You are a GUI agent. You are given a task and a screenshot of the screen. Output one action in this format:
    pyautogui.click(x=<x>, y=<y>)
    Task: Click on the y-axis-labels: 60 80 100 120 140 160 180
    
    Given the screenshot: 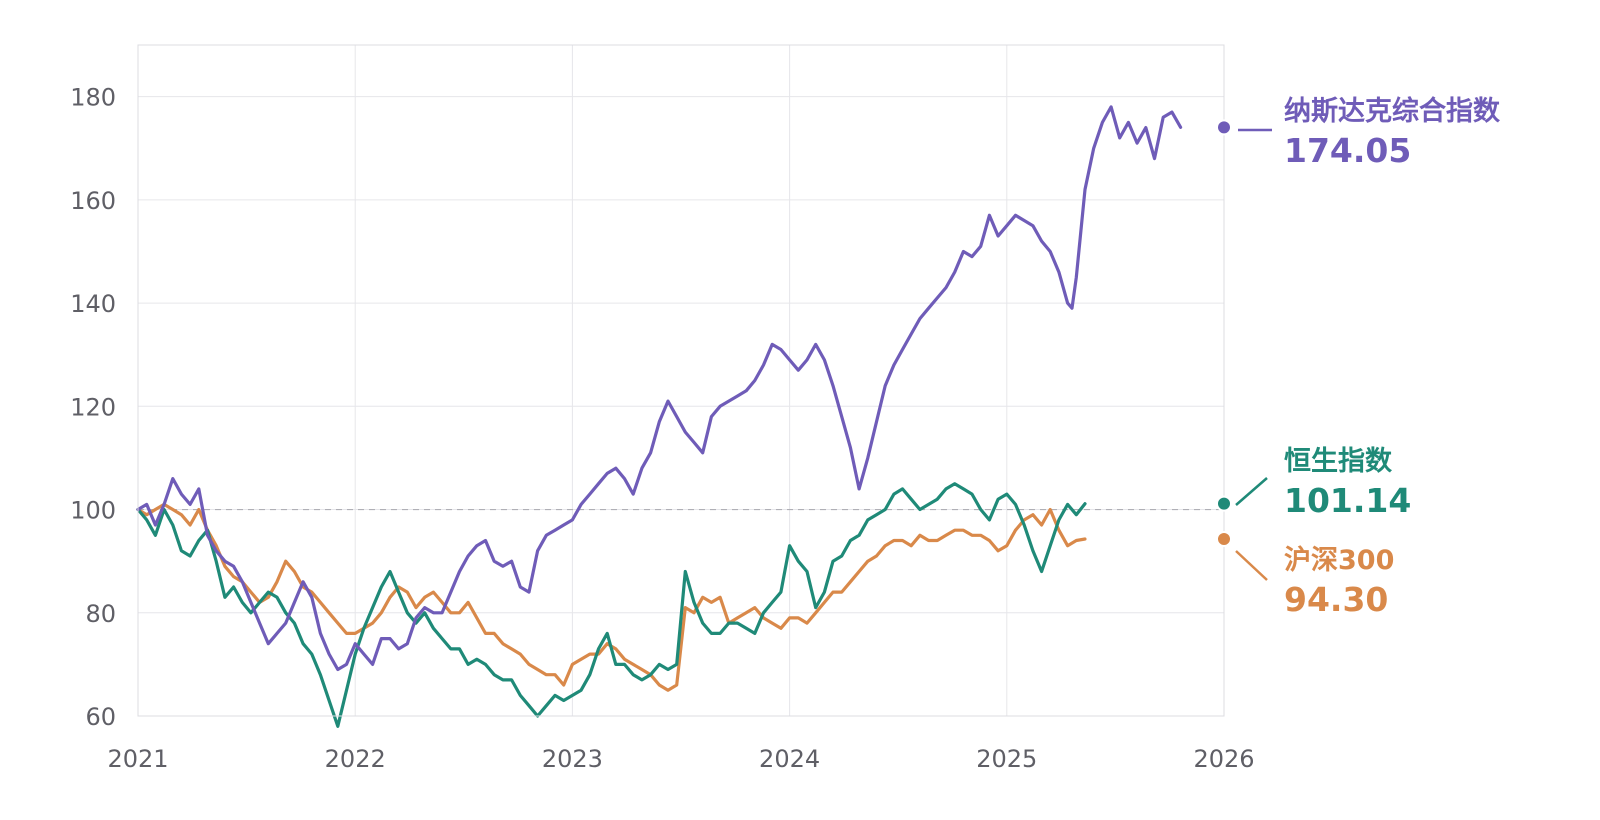 What is the action you would take?
    pyautogui.click(x=93, y=407)
    